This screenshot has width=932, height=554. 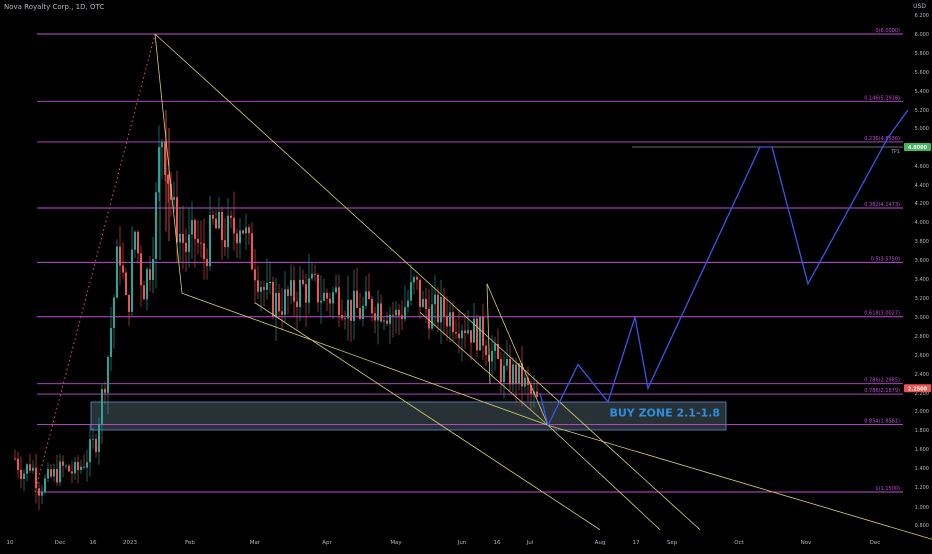 I want to click on x-tick-label: Mar, so click(x=255, y=543).